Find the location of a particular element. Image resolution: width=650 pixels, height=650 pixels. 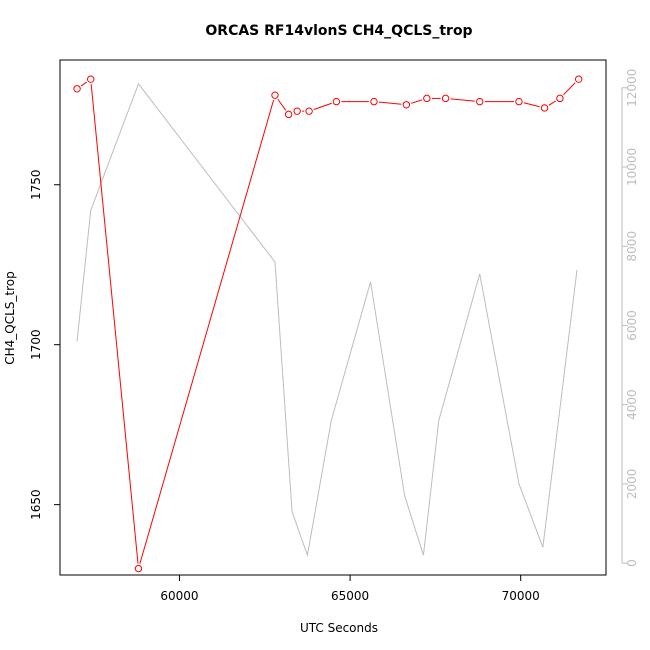

y-tick-label: 1650 is located at coordinates (36, 504).